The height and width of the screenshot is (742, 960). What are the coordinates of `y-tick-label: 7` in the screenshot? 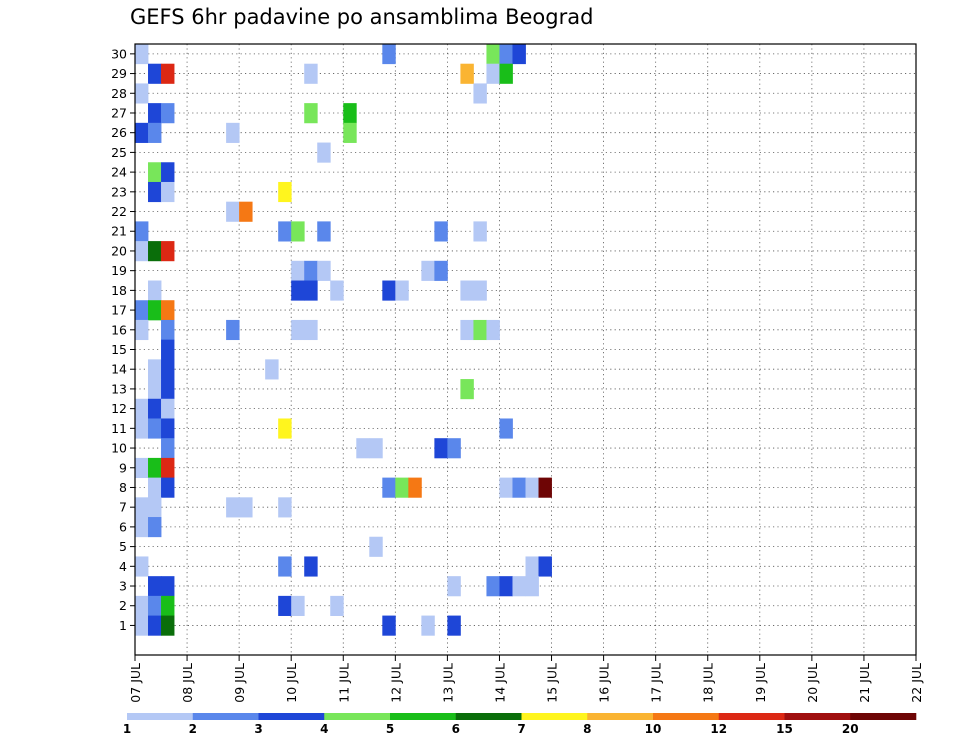 It's located at (123, 507).